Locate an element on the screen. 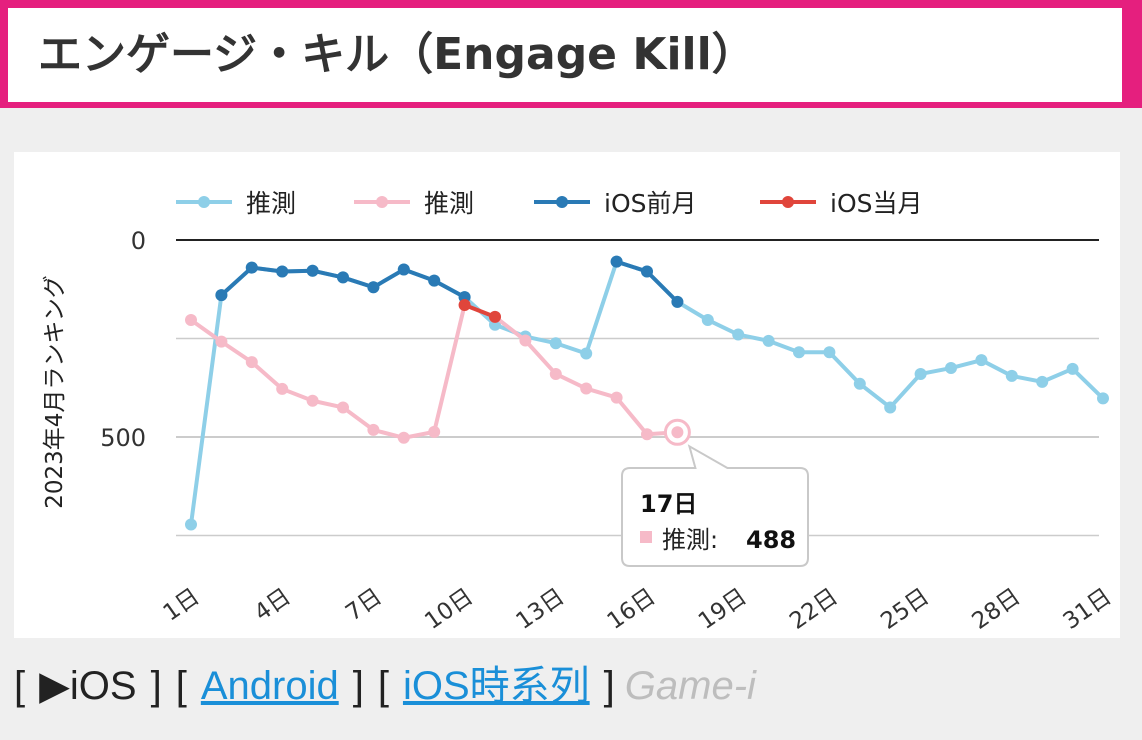 This screenshot has width=1142, height=740. platform-links: [▶iOS][Android][iOS時系列] Game-i is located at coordinates (385, 686).